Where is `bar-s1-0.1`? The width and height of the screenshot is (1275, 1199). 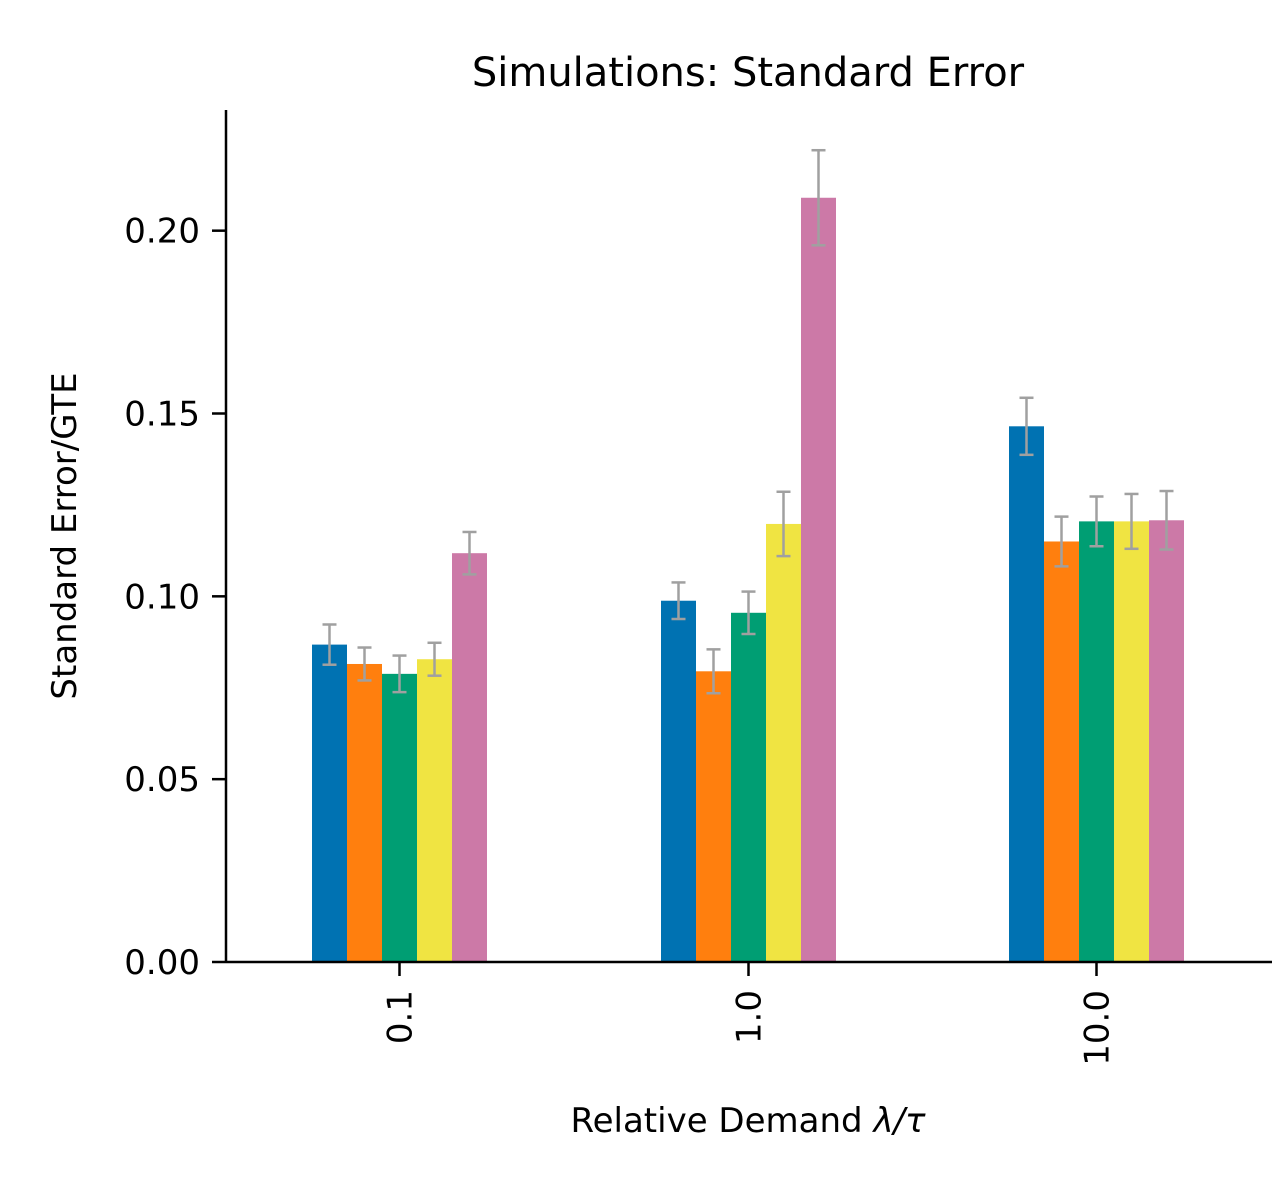 bar-s1-0.1 is located at coordinates (329, 803).